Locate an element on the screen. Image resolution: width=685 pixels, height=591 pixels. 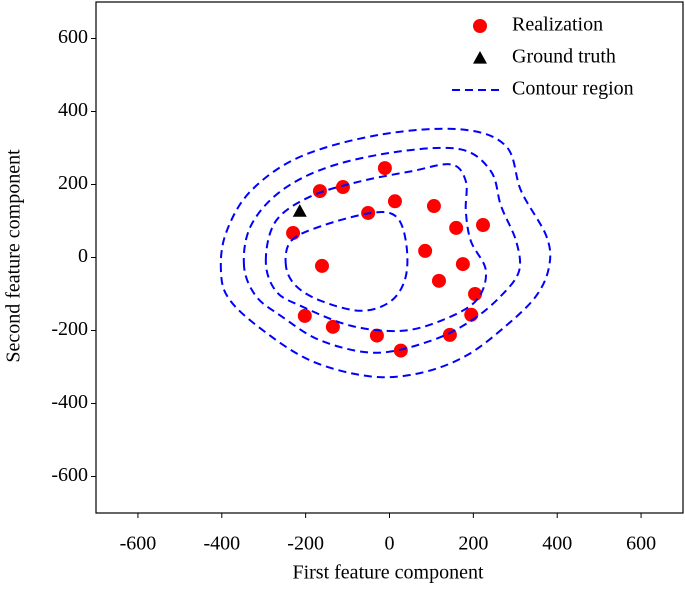
y-tick-label: -400 is located at coordinates (69, 402).